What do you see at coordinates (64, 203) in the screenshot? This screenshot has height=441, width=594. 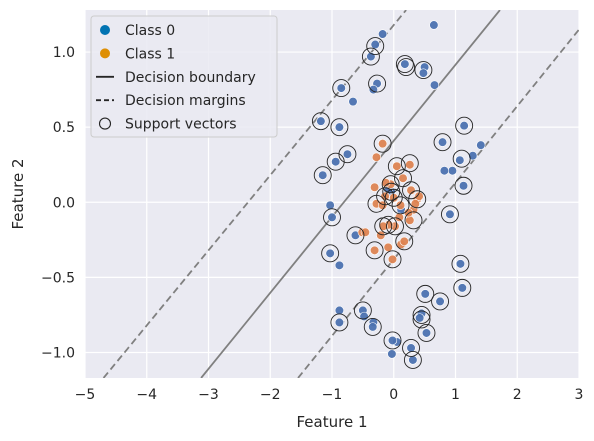 I see `y-tick-label: 0.0` at bounding box center [64, 203].